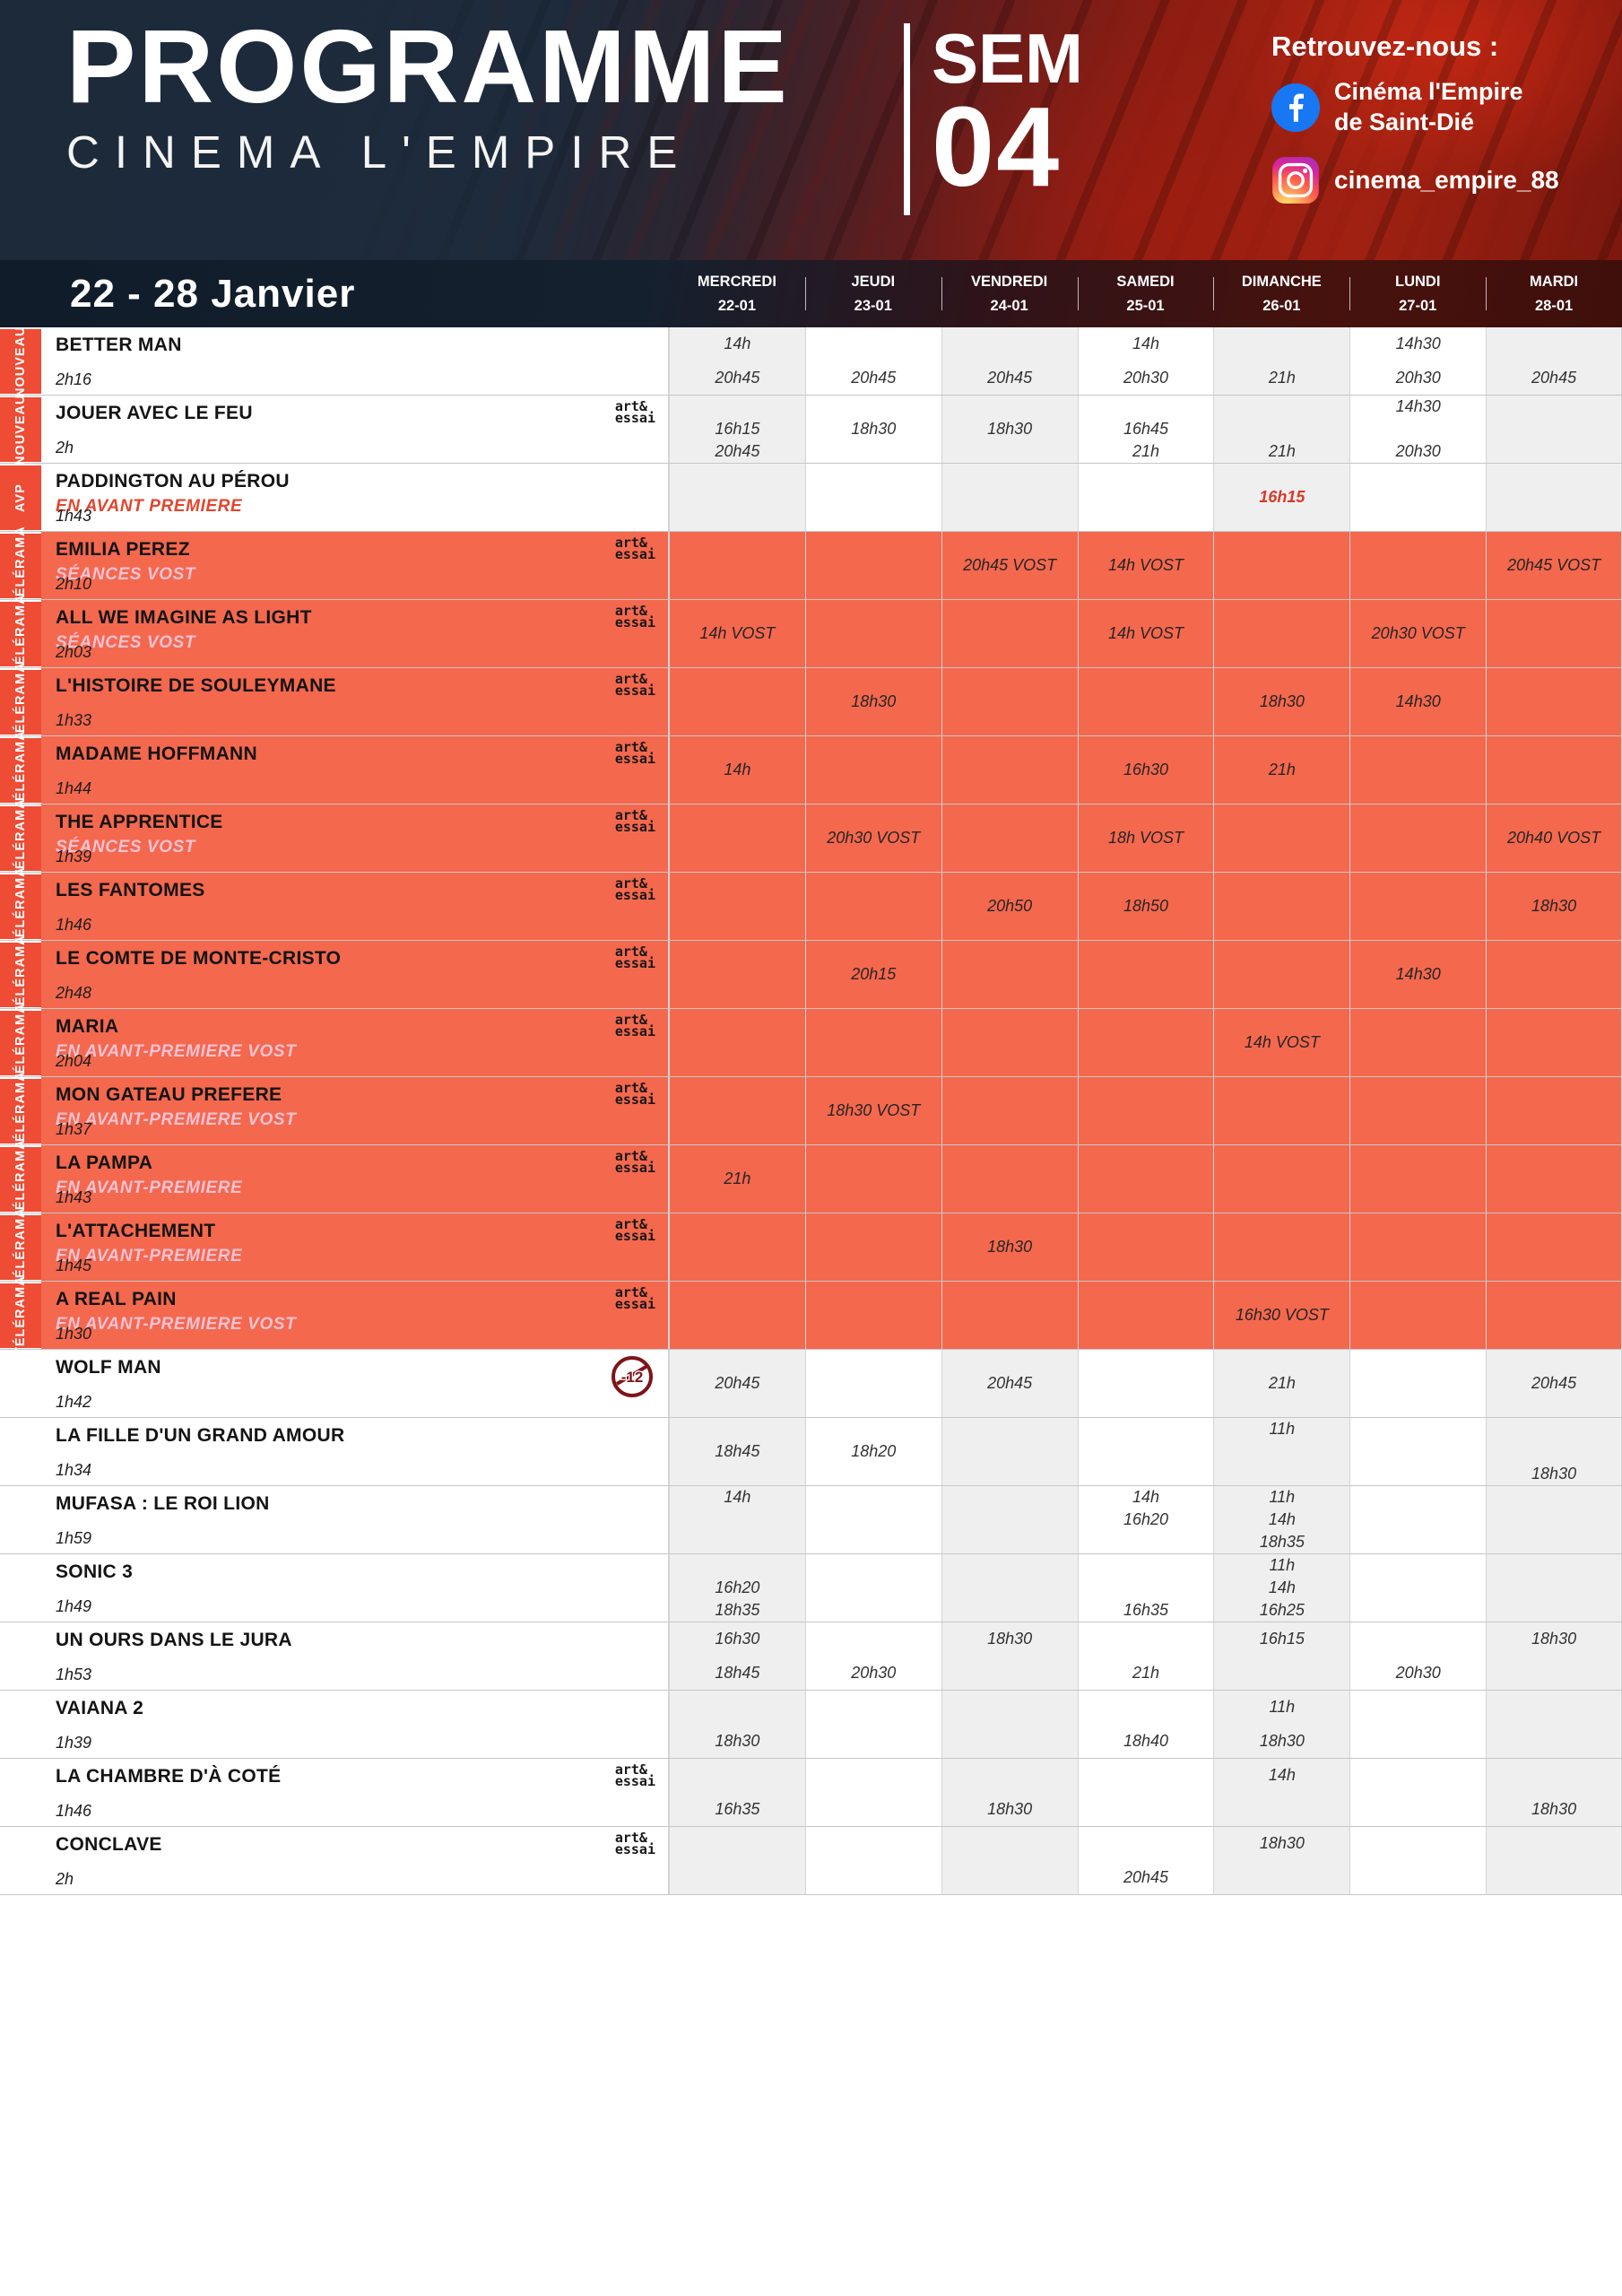 This screenshot has width=1622, height=2296. Describe the element at coordinates (872, 701) in the screenshot. I see `showtime-cell-jeudi: 18h30` at that location.